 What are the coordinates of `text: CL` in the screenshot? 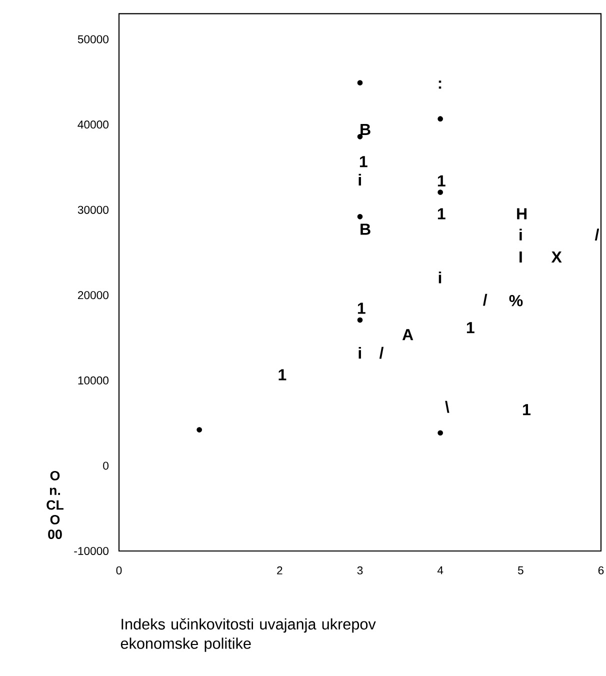 It's located at (55, 505).